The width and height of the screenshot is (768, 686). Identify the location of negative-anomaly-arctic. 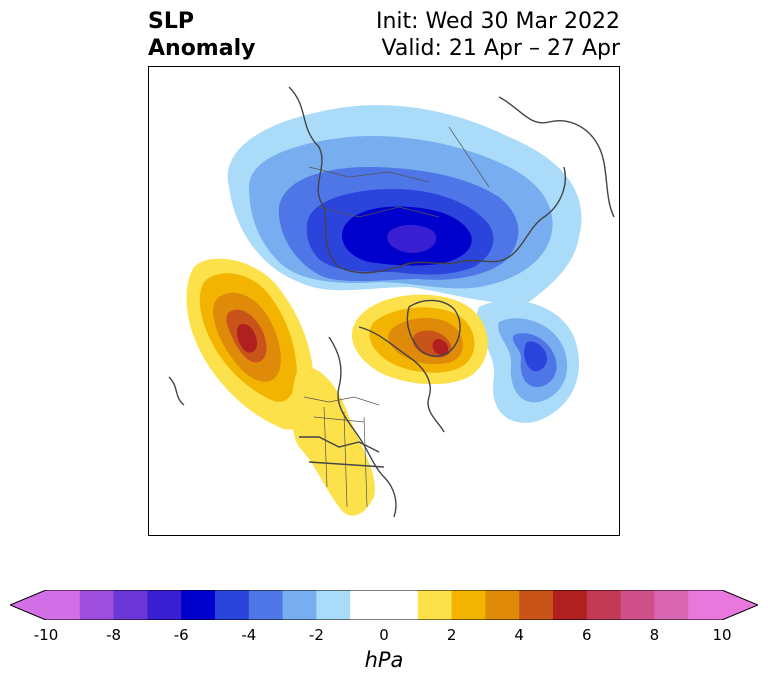
(404, 204).